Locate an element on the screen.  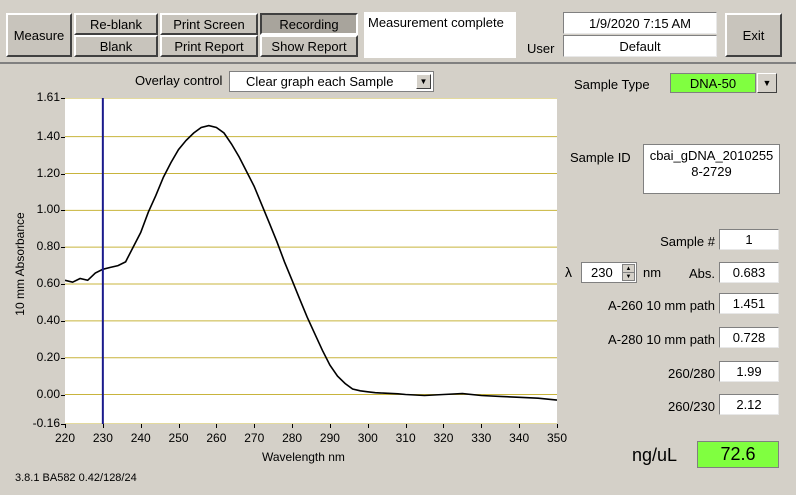
concentration-label: ng/uL is located at coordinates (655, 455).